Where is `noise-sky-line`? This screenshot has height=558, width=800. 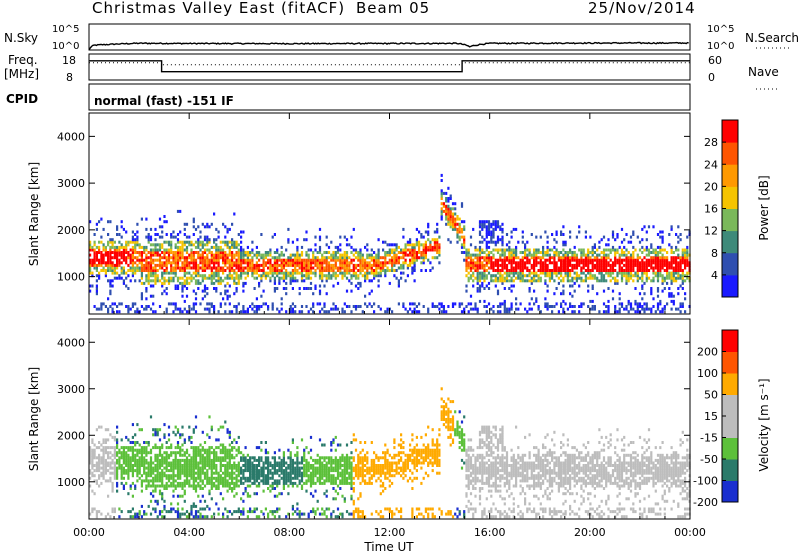 noise-sky-line is located at coordinates (389, 46).